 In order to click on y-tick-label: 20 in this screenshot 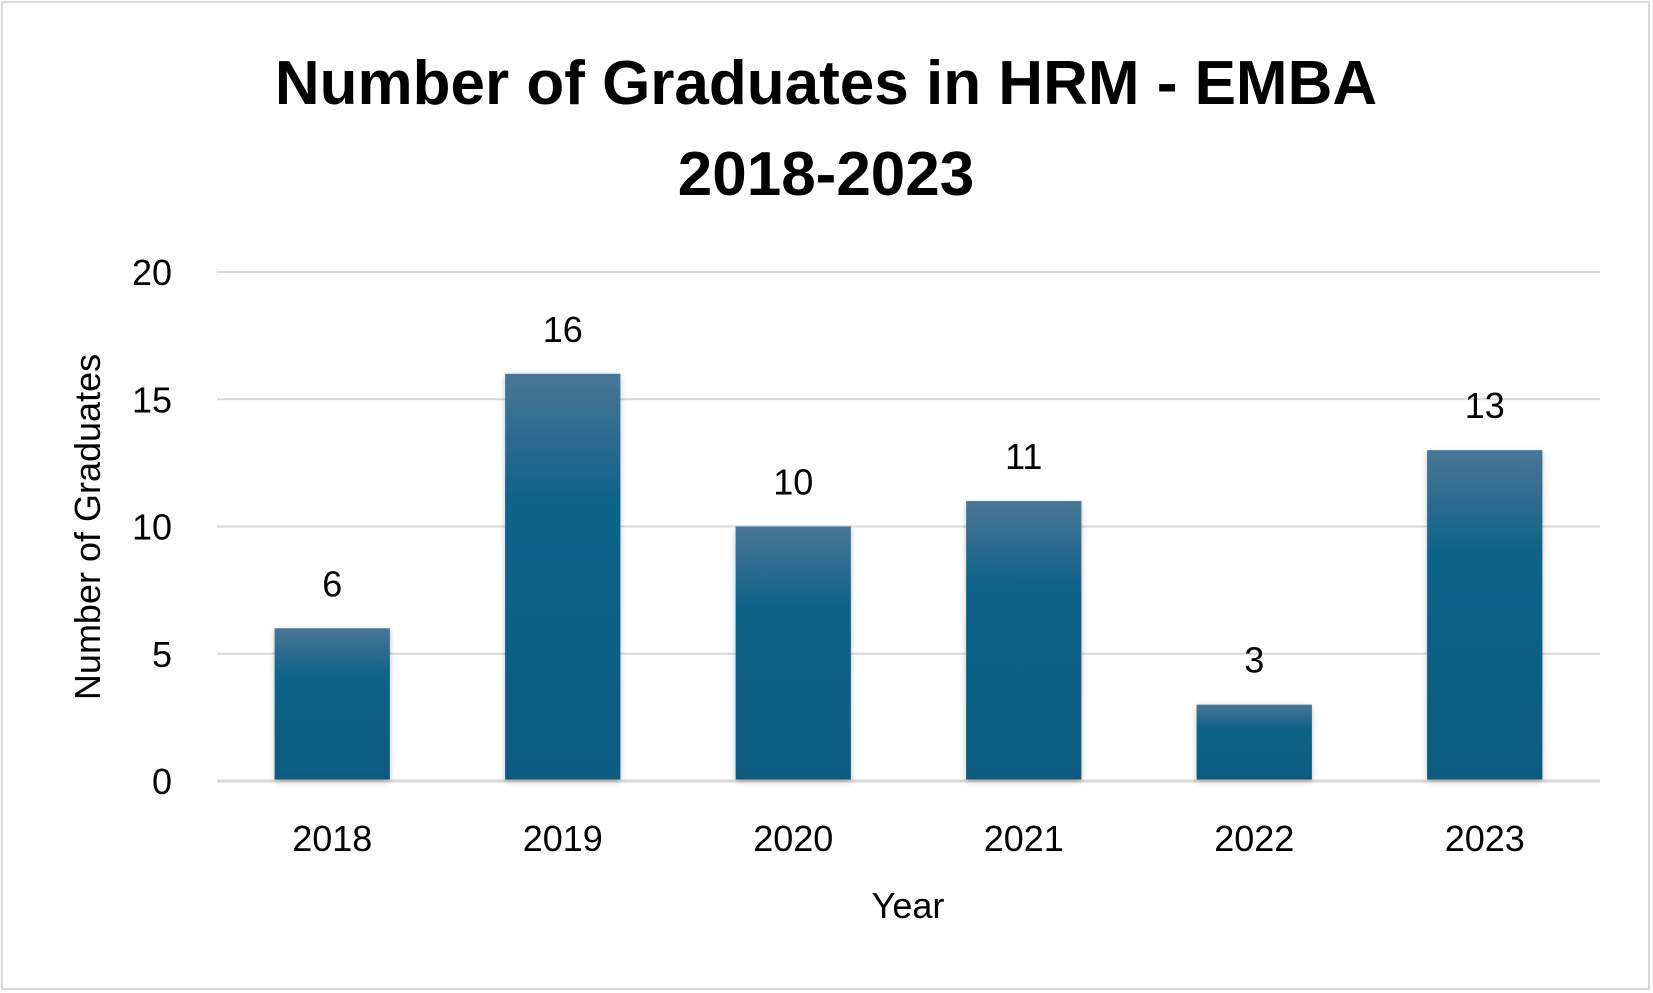, I will do `click(152, 272)`.